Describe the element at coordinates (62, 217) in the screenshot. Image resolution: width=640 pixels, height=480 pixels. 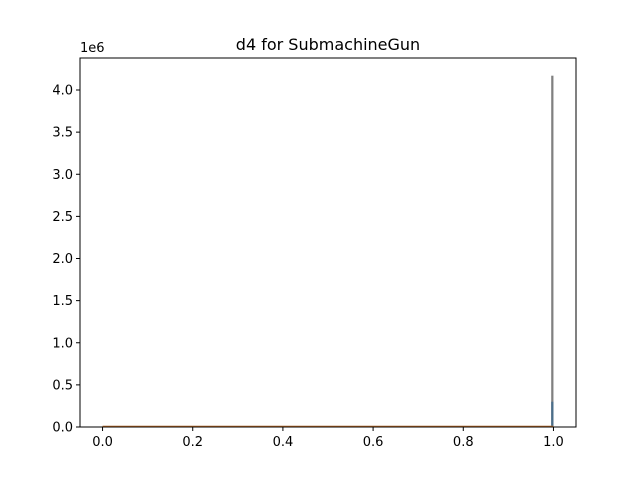
I see `y-tick-label: 2.5` at that location.